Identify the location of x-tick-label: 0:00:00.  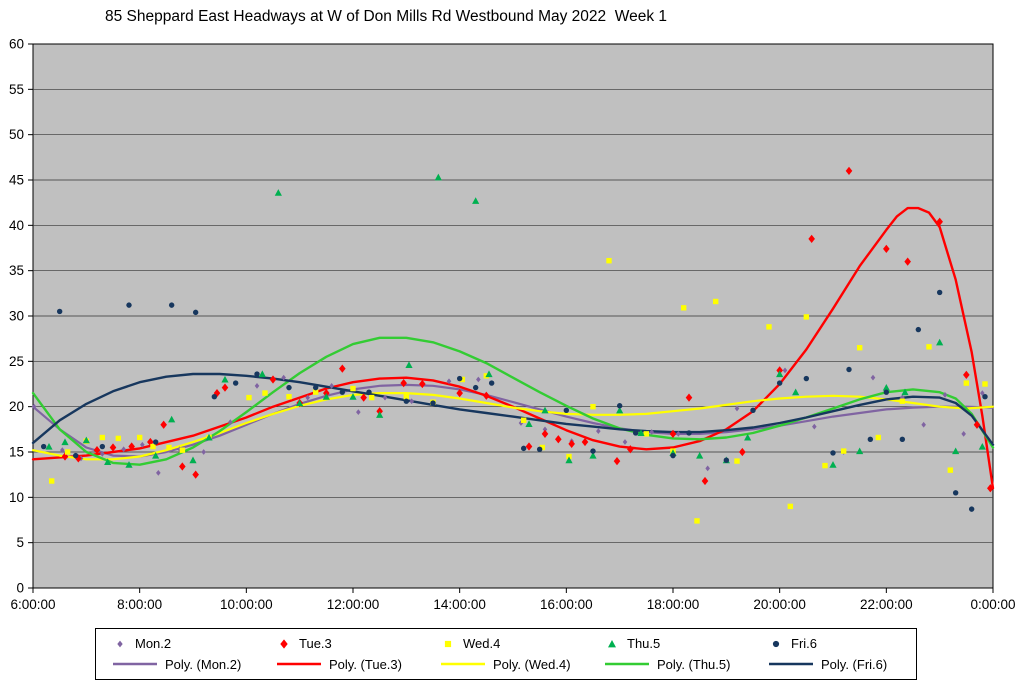
(992, 604).